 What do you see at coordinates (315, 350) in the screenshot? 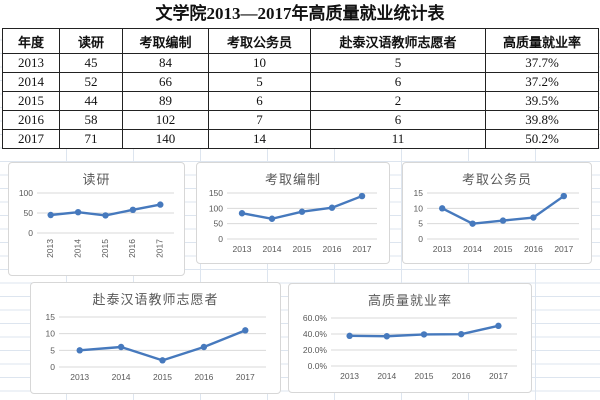
I see `svg-text: 20.0%` at bounding box center [315, 350].